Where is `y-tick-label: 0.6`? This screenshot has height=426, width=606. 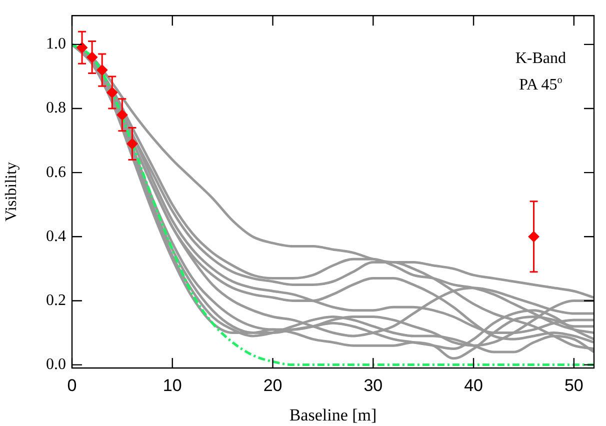 y-tick-label: 0.6 is located at coordinates (56, 172).